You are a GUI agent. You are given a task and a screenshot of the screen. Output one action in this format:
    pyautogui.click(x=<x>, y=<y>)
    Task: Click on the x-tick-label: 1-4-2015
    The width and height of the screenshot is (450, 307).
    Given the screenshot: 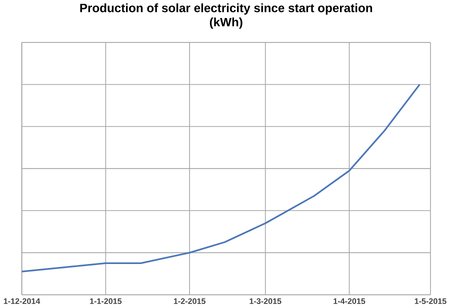 What is the action you would take?
    pyautogui.click(x=350, y=301)
    